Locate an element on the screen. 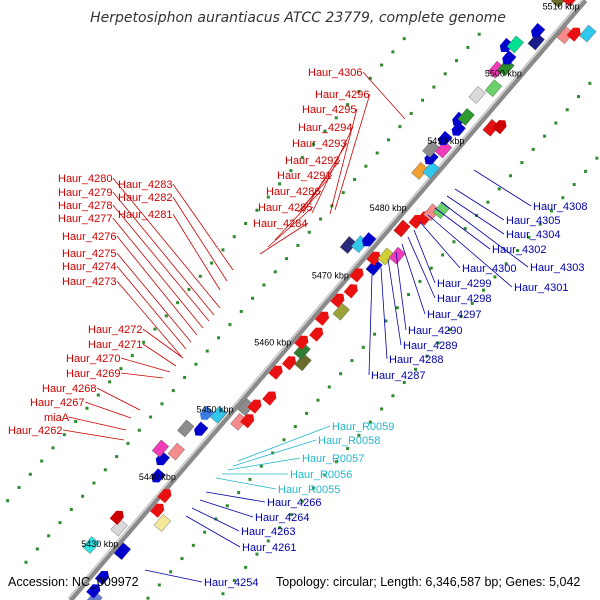 This screenshot has width=600, height=600. scale-tick-label: 5490 kbp is located at coordinates (445, 141).